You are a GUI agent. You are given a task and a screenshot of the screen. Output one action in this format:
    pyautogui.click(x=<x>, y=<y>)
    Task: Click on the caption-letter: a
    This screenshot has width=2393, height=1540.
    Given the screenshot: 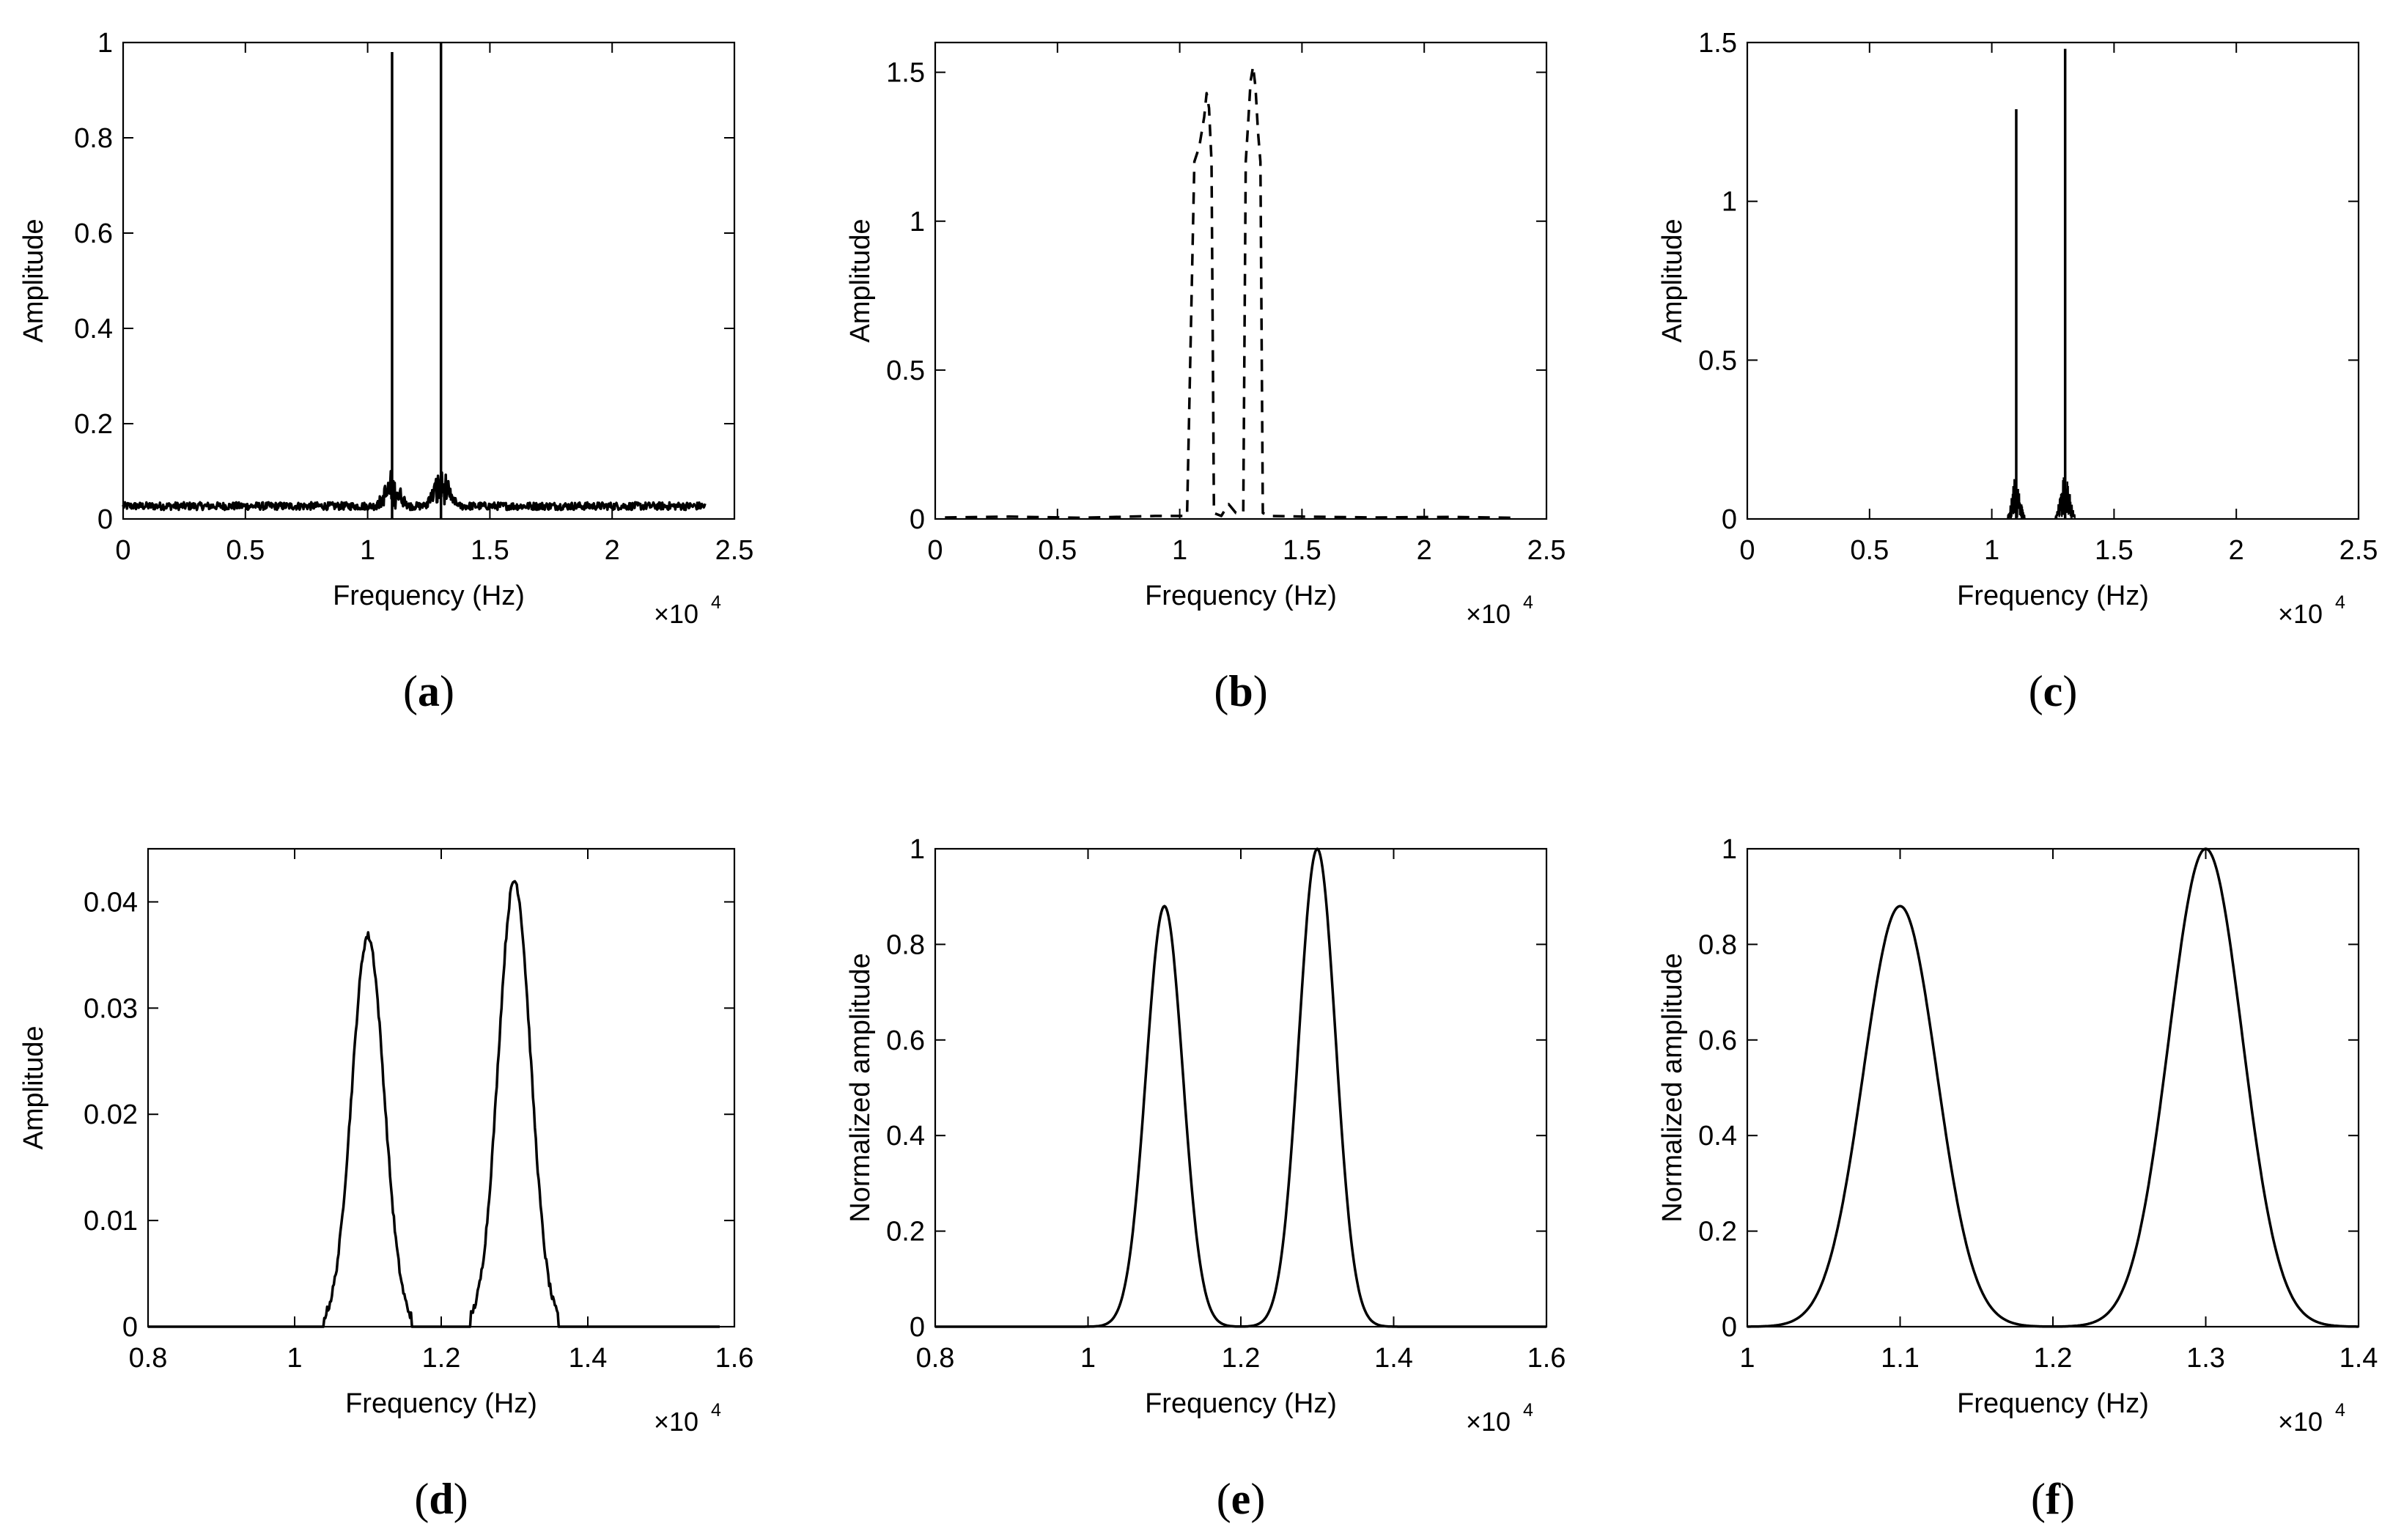 What is the action you would take?
    pyautogui.click(x=429, y=691)
    